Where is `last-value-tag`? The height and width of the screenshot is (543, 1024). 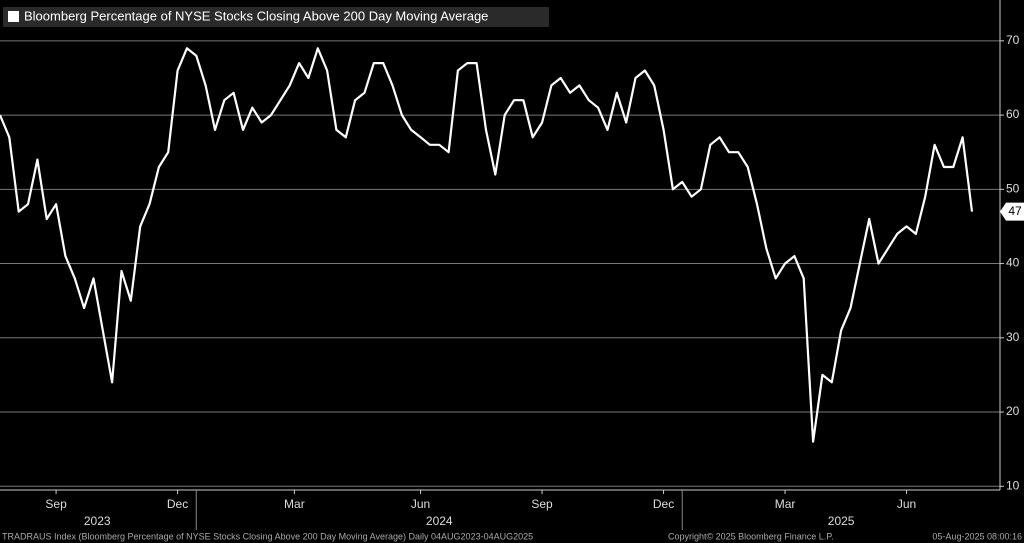
last-value-tag is located at coordinates (1012, 211).